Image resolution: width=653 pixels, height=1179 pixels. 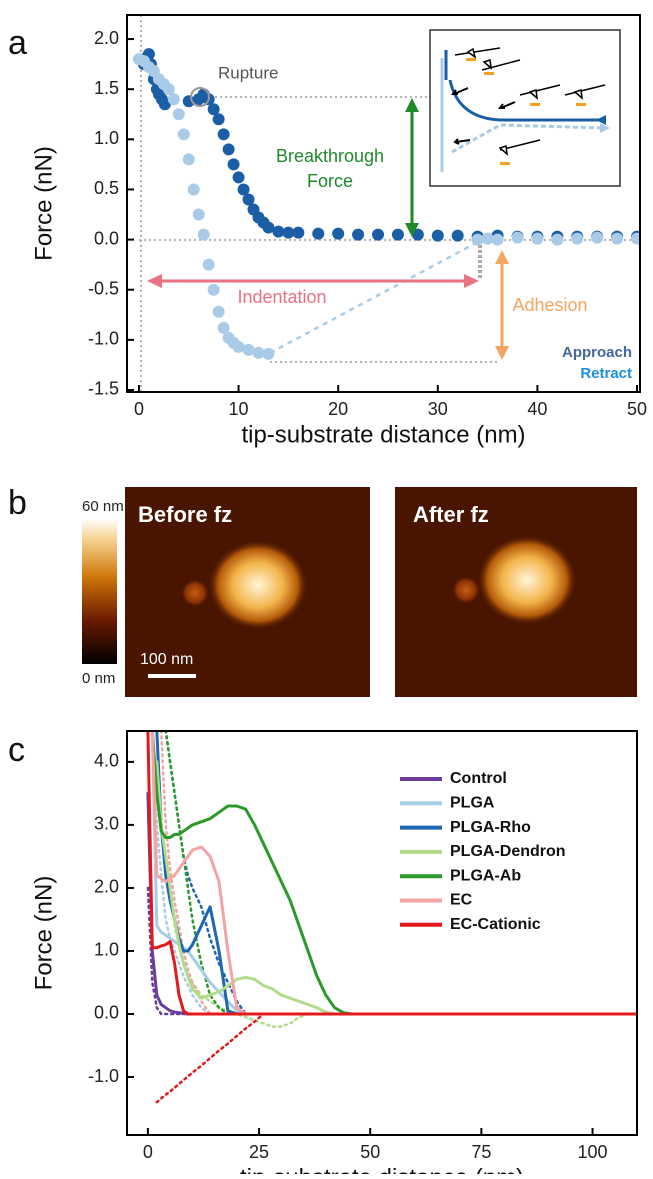 I want to click on image-title: Before fz, so click(x=185, y=514).